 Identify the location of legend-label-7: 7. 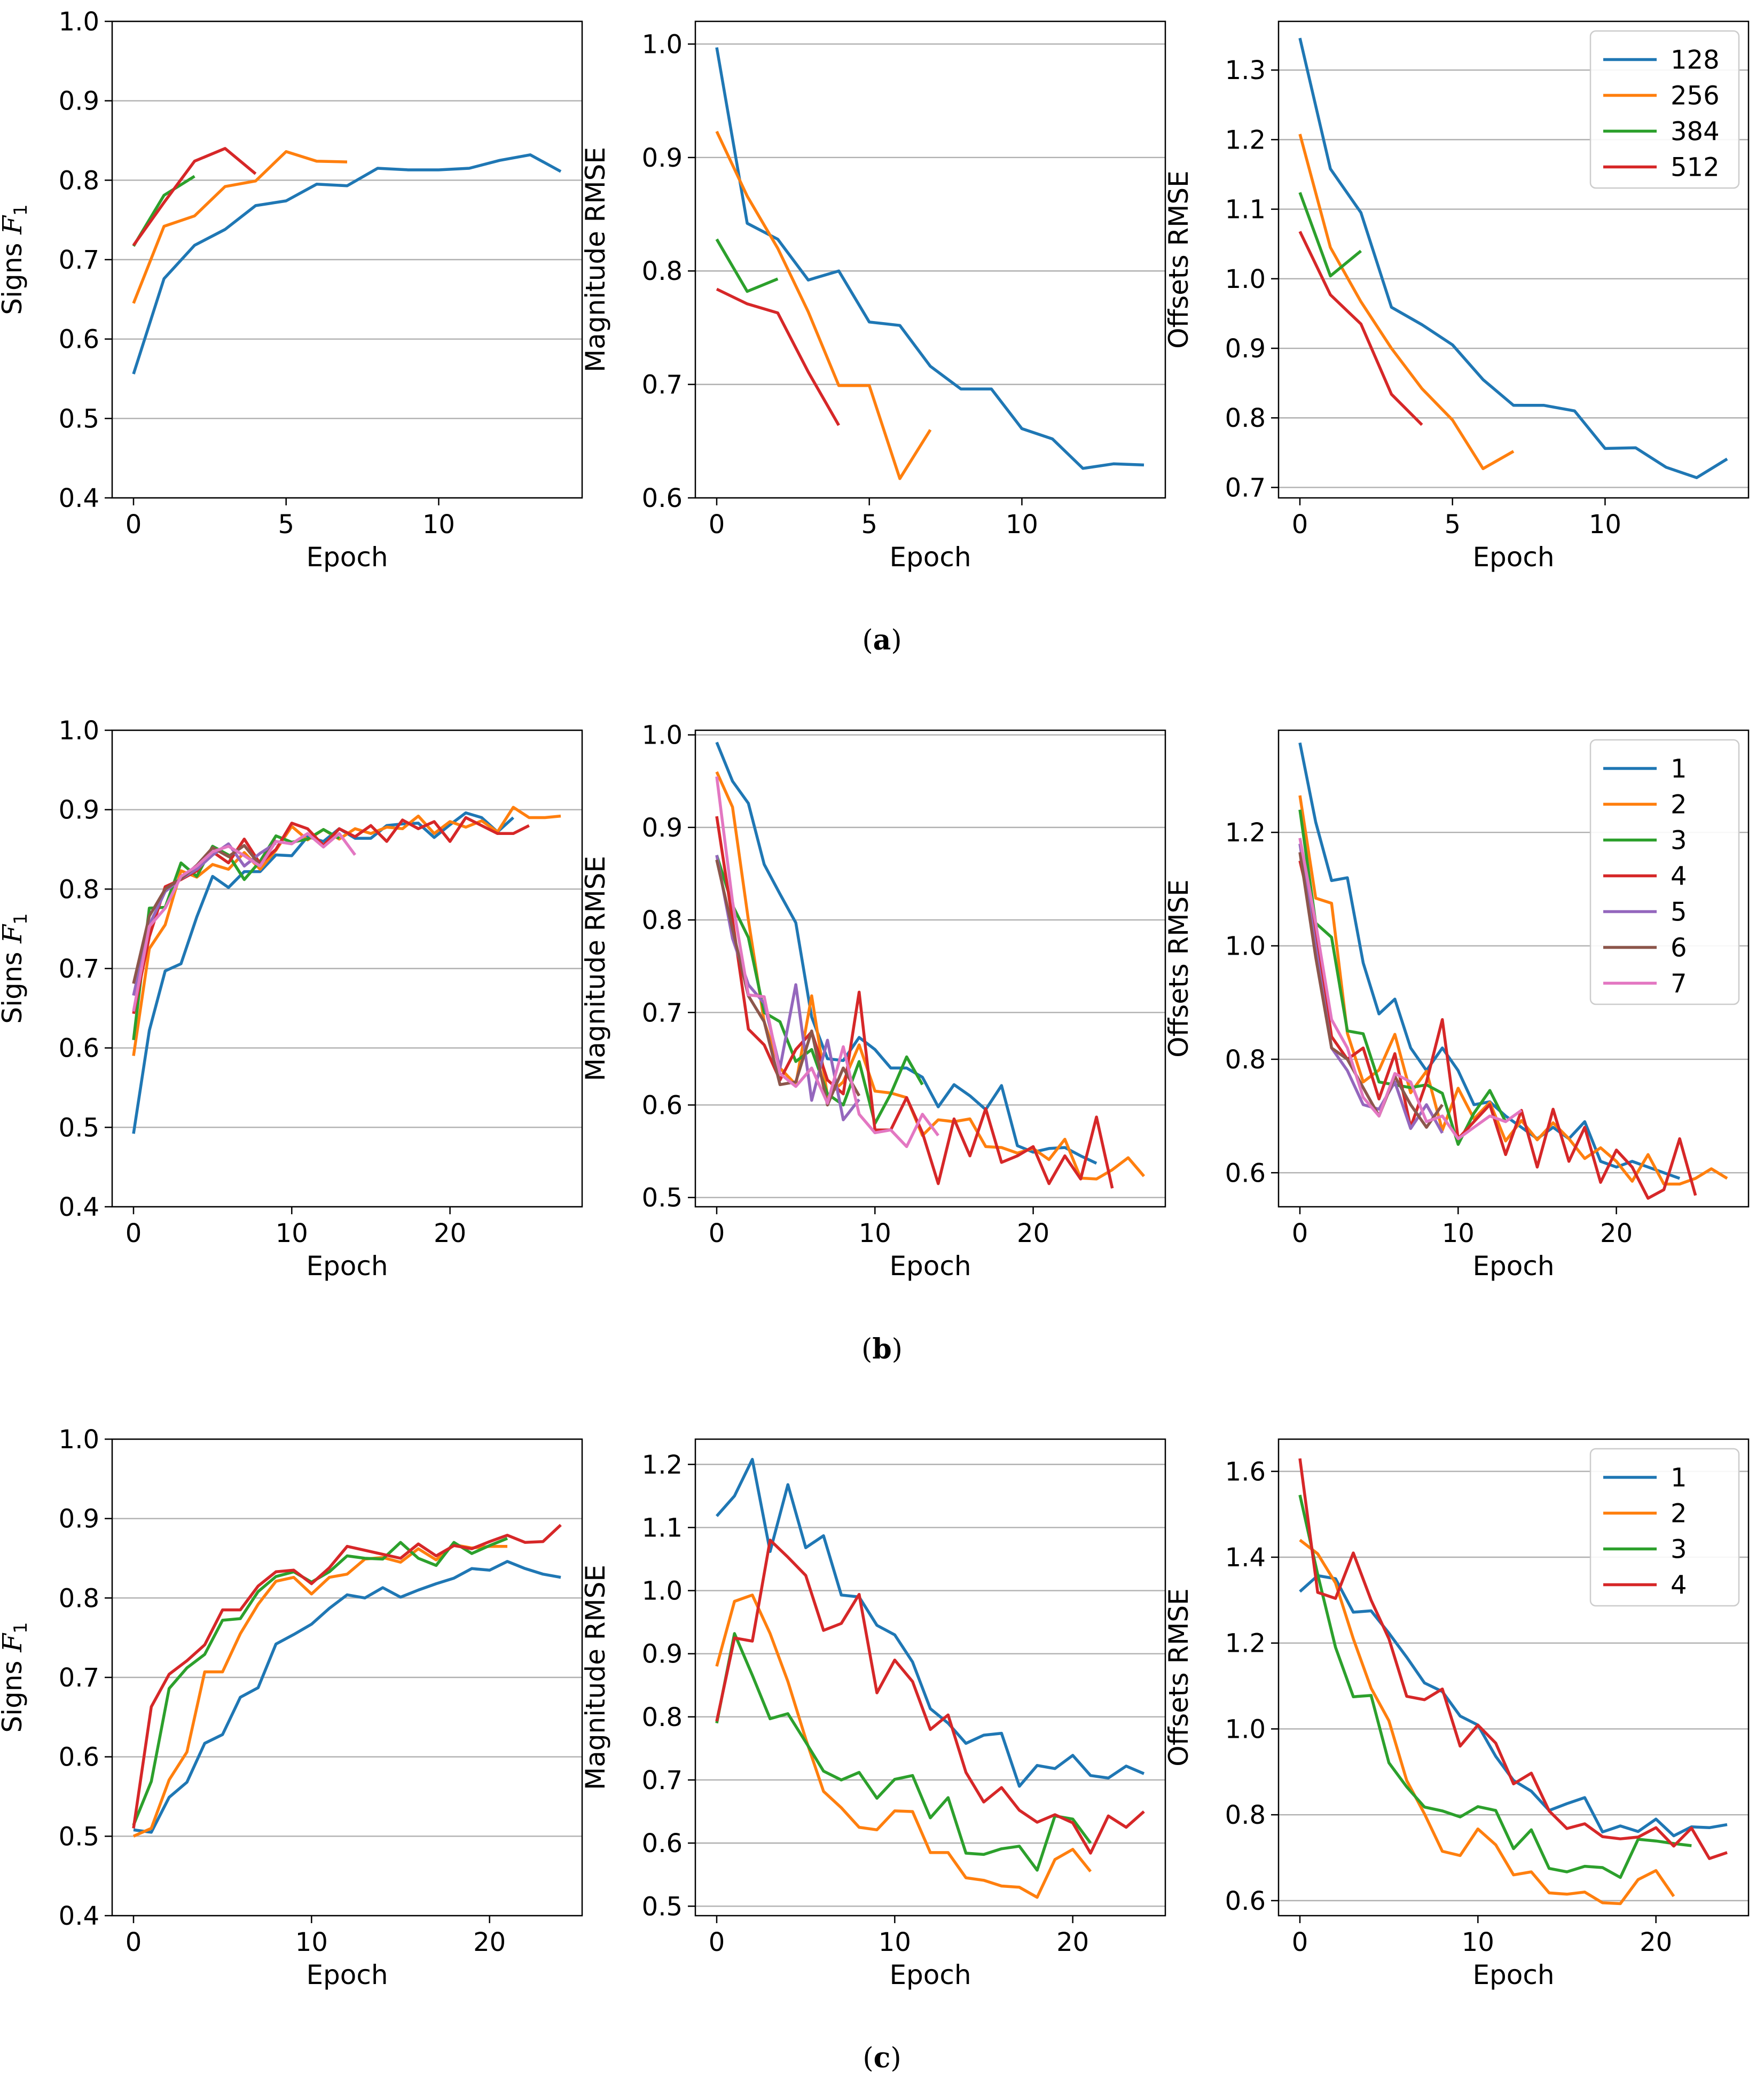
(1679, 984).